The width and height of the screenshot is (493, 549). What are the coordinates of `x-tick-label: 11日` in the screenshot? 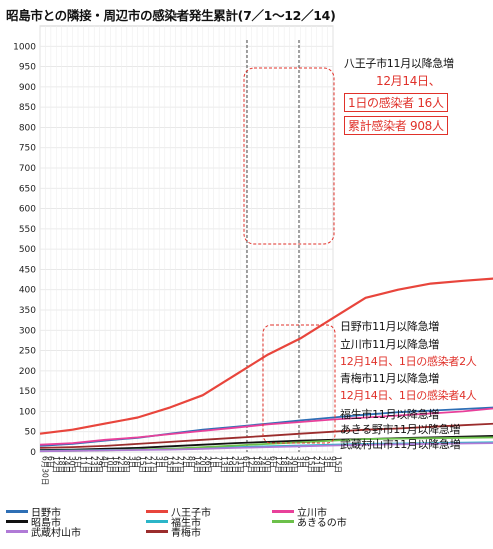 It's located at (82, 464).